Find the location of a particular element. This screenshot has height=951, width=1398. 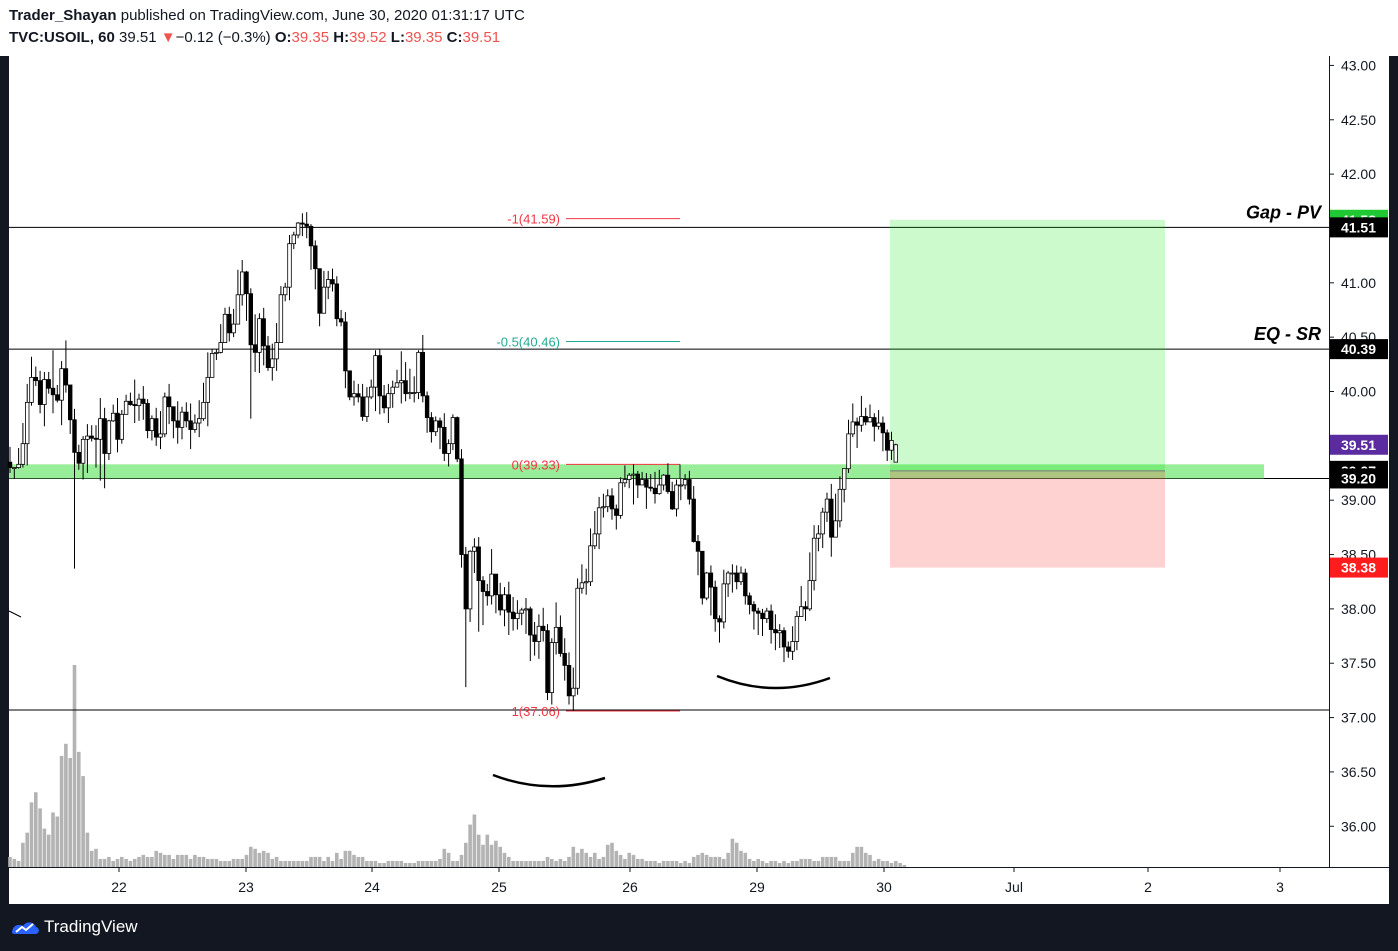

time-axis is located at coordinates (699, 885).